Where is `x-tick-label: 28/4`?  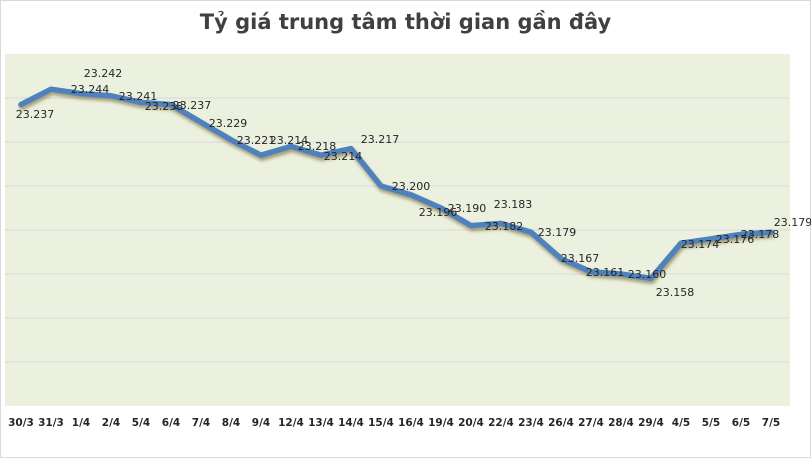 x-tick-label: 28/4 is located at coordinates (621, 423).